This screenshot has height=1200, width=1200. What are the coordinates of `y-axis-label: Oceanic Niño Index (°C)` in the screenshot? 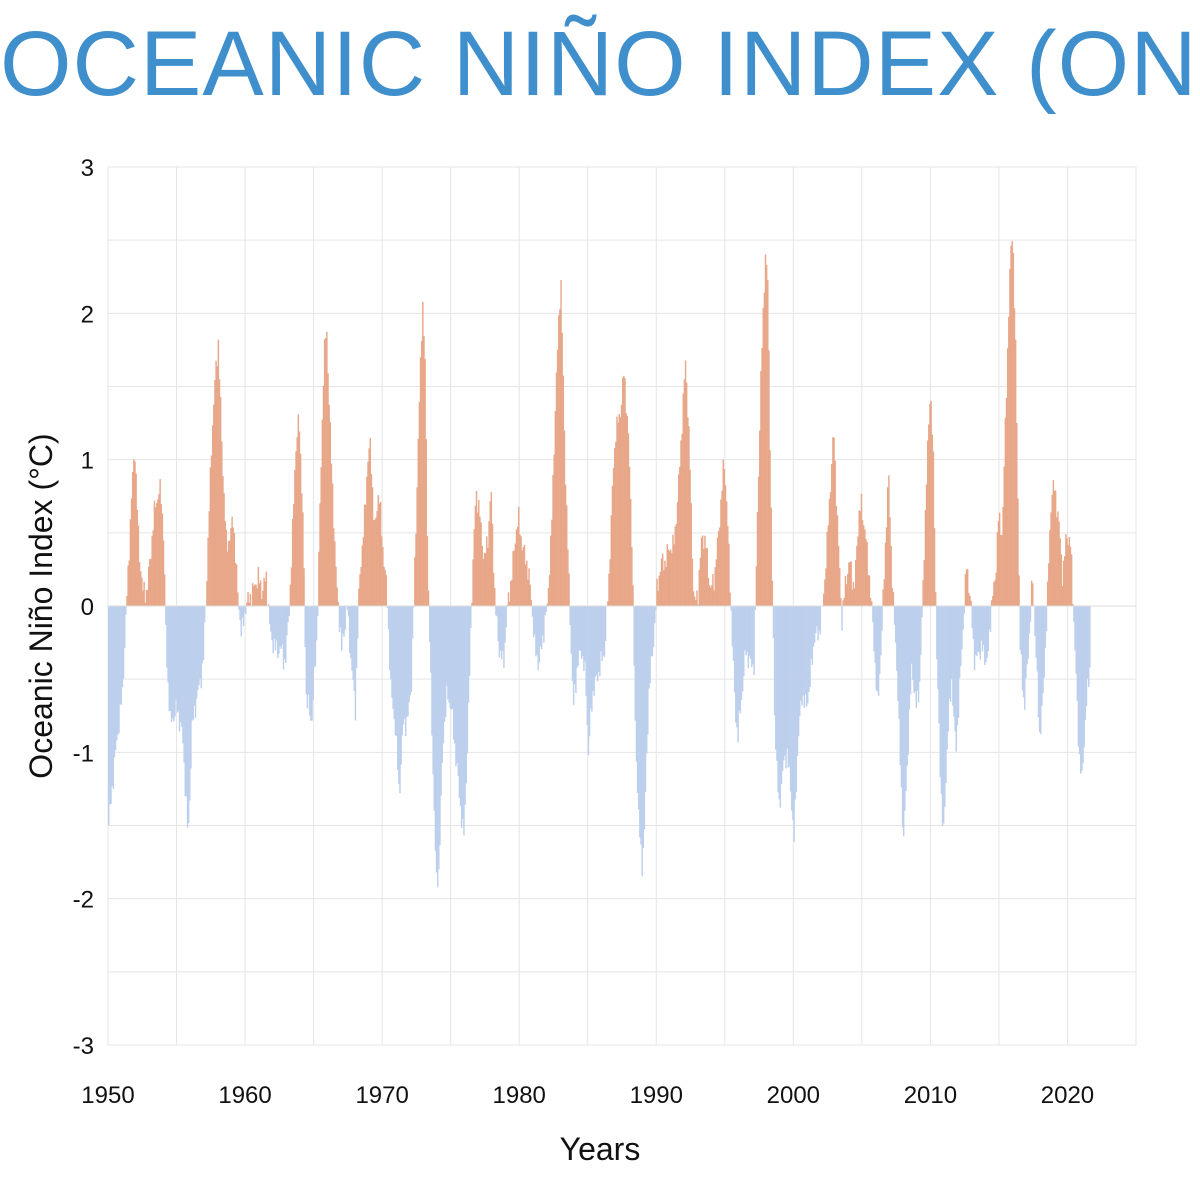 It's located at (41, 605).